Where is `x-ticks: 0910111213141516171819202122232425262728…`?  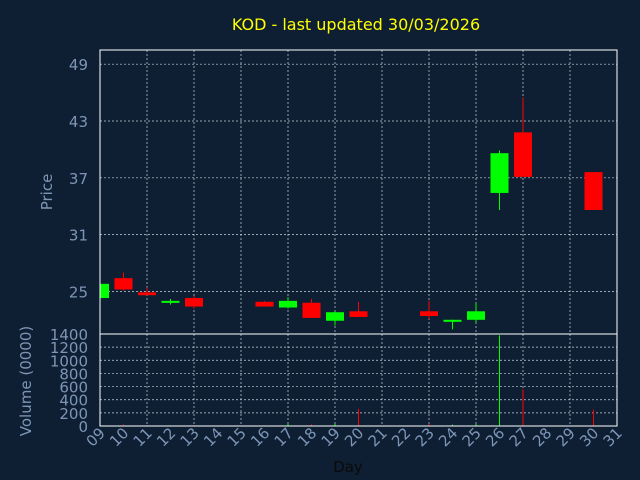 x-ticks: 0910111213141516171819202122232425262728… is located at coordinates (354, 437).